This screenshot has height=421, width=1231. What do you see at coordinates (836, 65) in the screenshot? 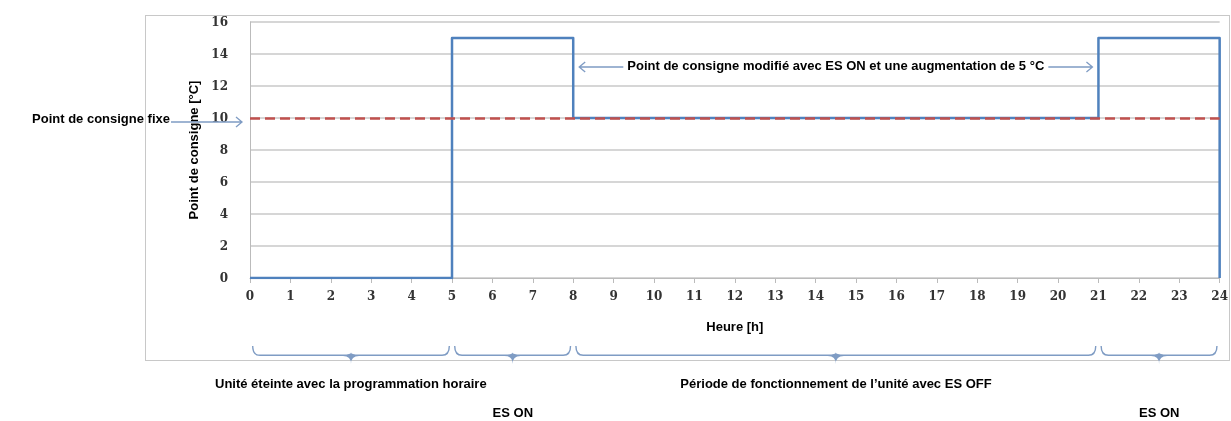
I see `annotation: Point de consigne modifié avec ES ON et une augmentation de 5 °C` at bounding box center [836, 65].